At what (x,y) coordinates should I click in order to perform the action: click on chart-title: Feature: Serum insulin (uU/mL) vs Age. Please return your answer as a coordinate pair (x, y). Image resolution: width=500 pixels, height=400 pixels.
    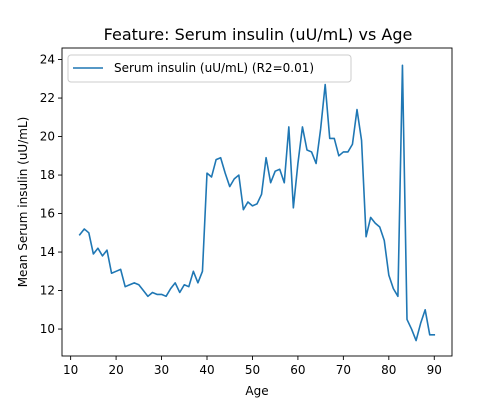
    Looking at the image, I should click on (258, 34).